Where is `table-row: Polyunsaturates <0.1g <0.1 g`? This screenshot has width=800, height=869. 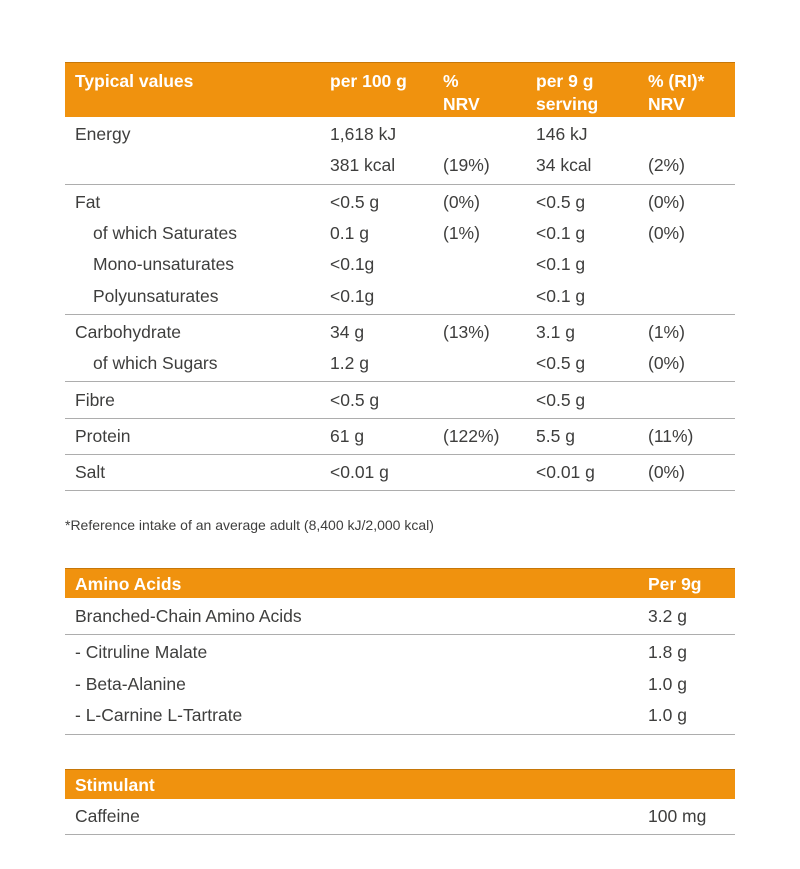 table-row: Polyunsaturates <0.1g <0.1 g is located at coordinates (400, 295).